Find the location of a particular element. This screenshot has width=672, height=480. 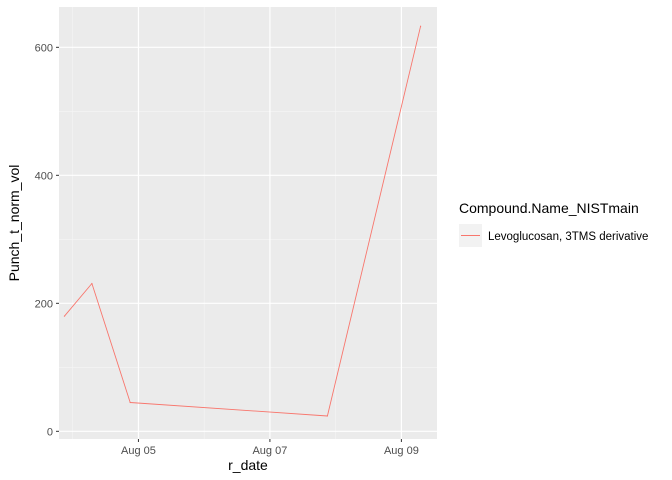

x-axis-title: r_date is located at coordinates (248, 465).